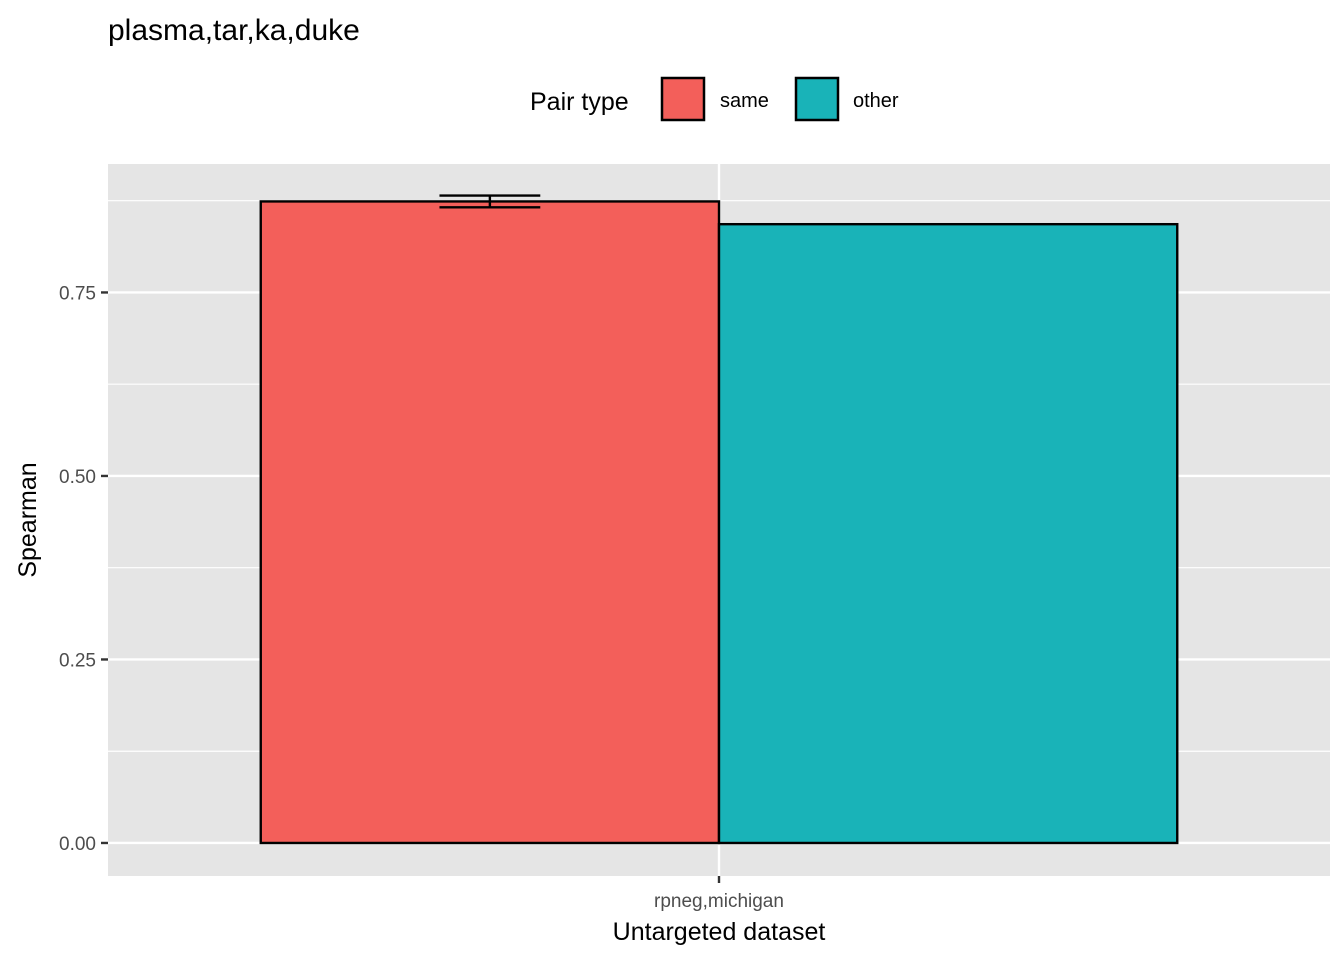 This screenshot has height=960, width=1344. What do you see at coordinates (579, 102) in the screenshot?
I see `legend-title: Pair type` at bounding box center [579, 102].